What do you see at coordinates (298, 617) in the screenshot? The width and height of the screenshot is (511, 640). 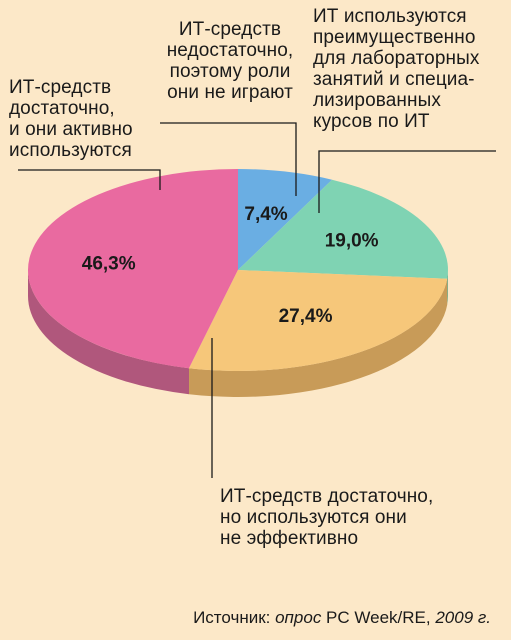 I see `source-middle: опрос` at bounding box center [298, 617].